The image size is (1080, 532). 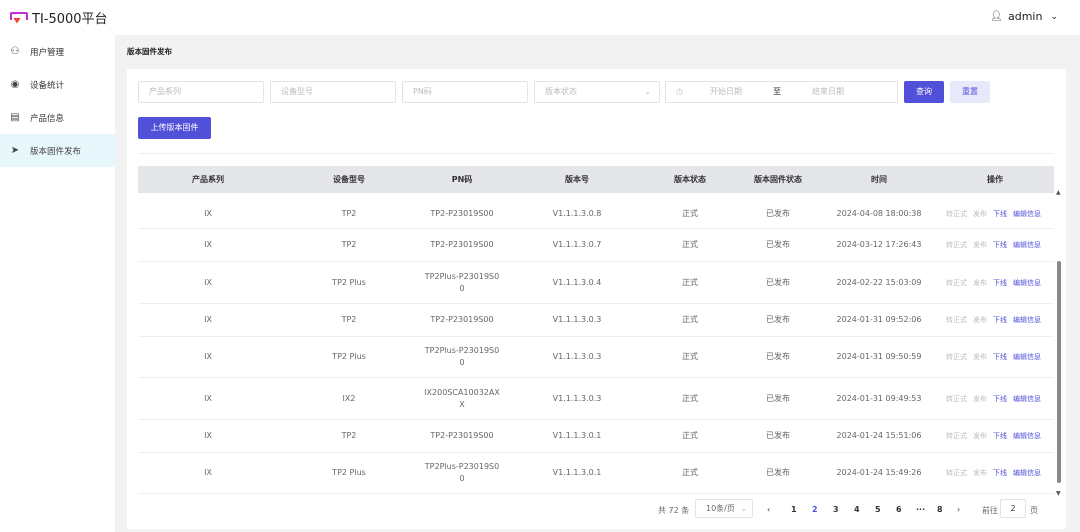 I want to click on table-cell: 正式, so click(x=690, y=398).